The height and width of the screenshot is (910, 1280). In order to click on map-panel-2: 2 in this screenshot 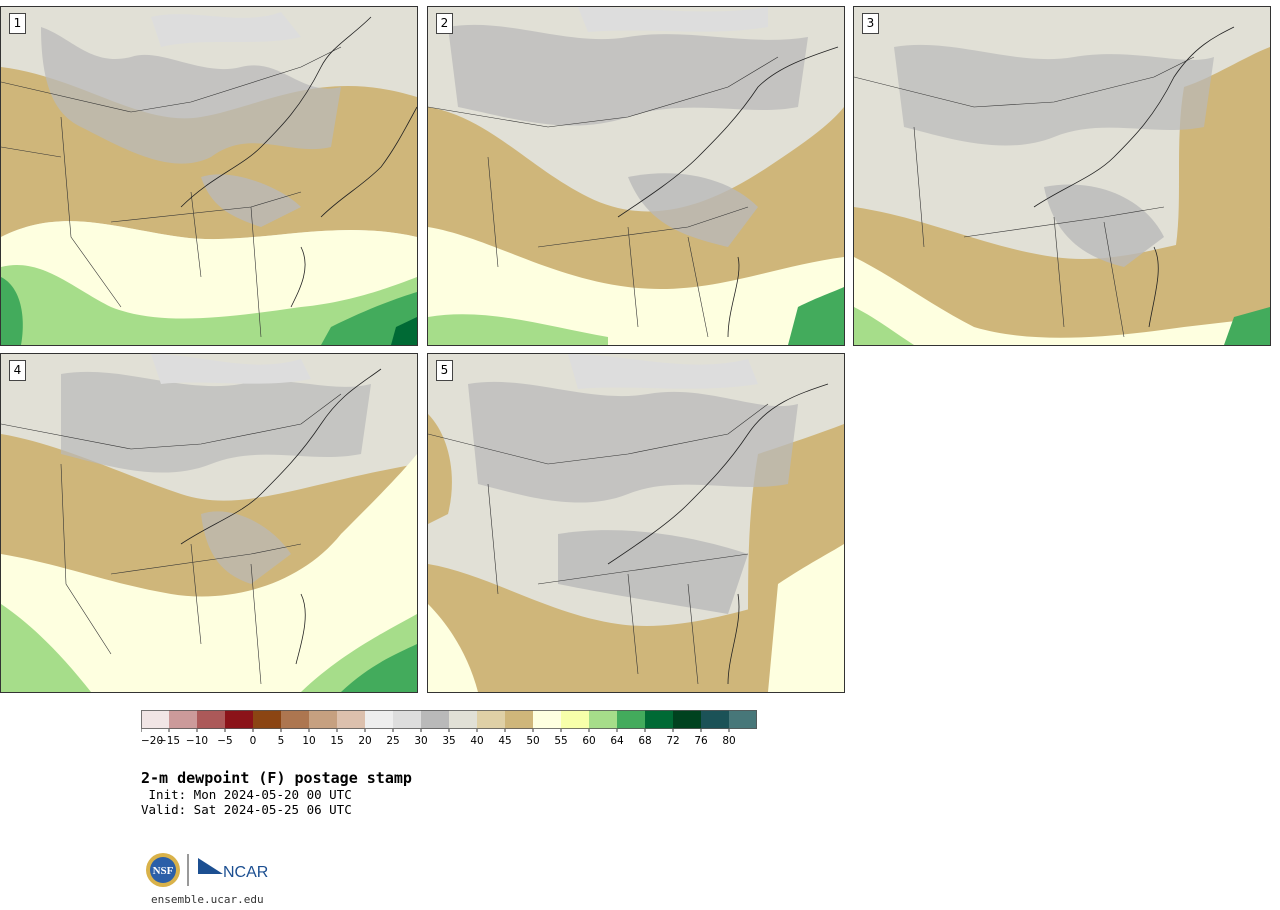, I will do `click(636, 176)`.